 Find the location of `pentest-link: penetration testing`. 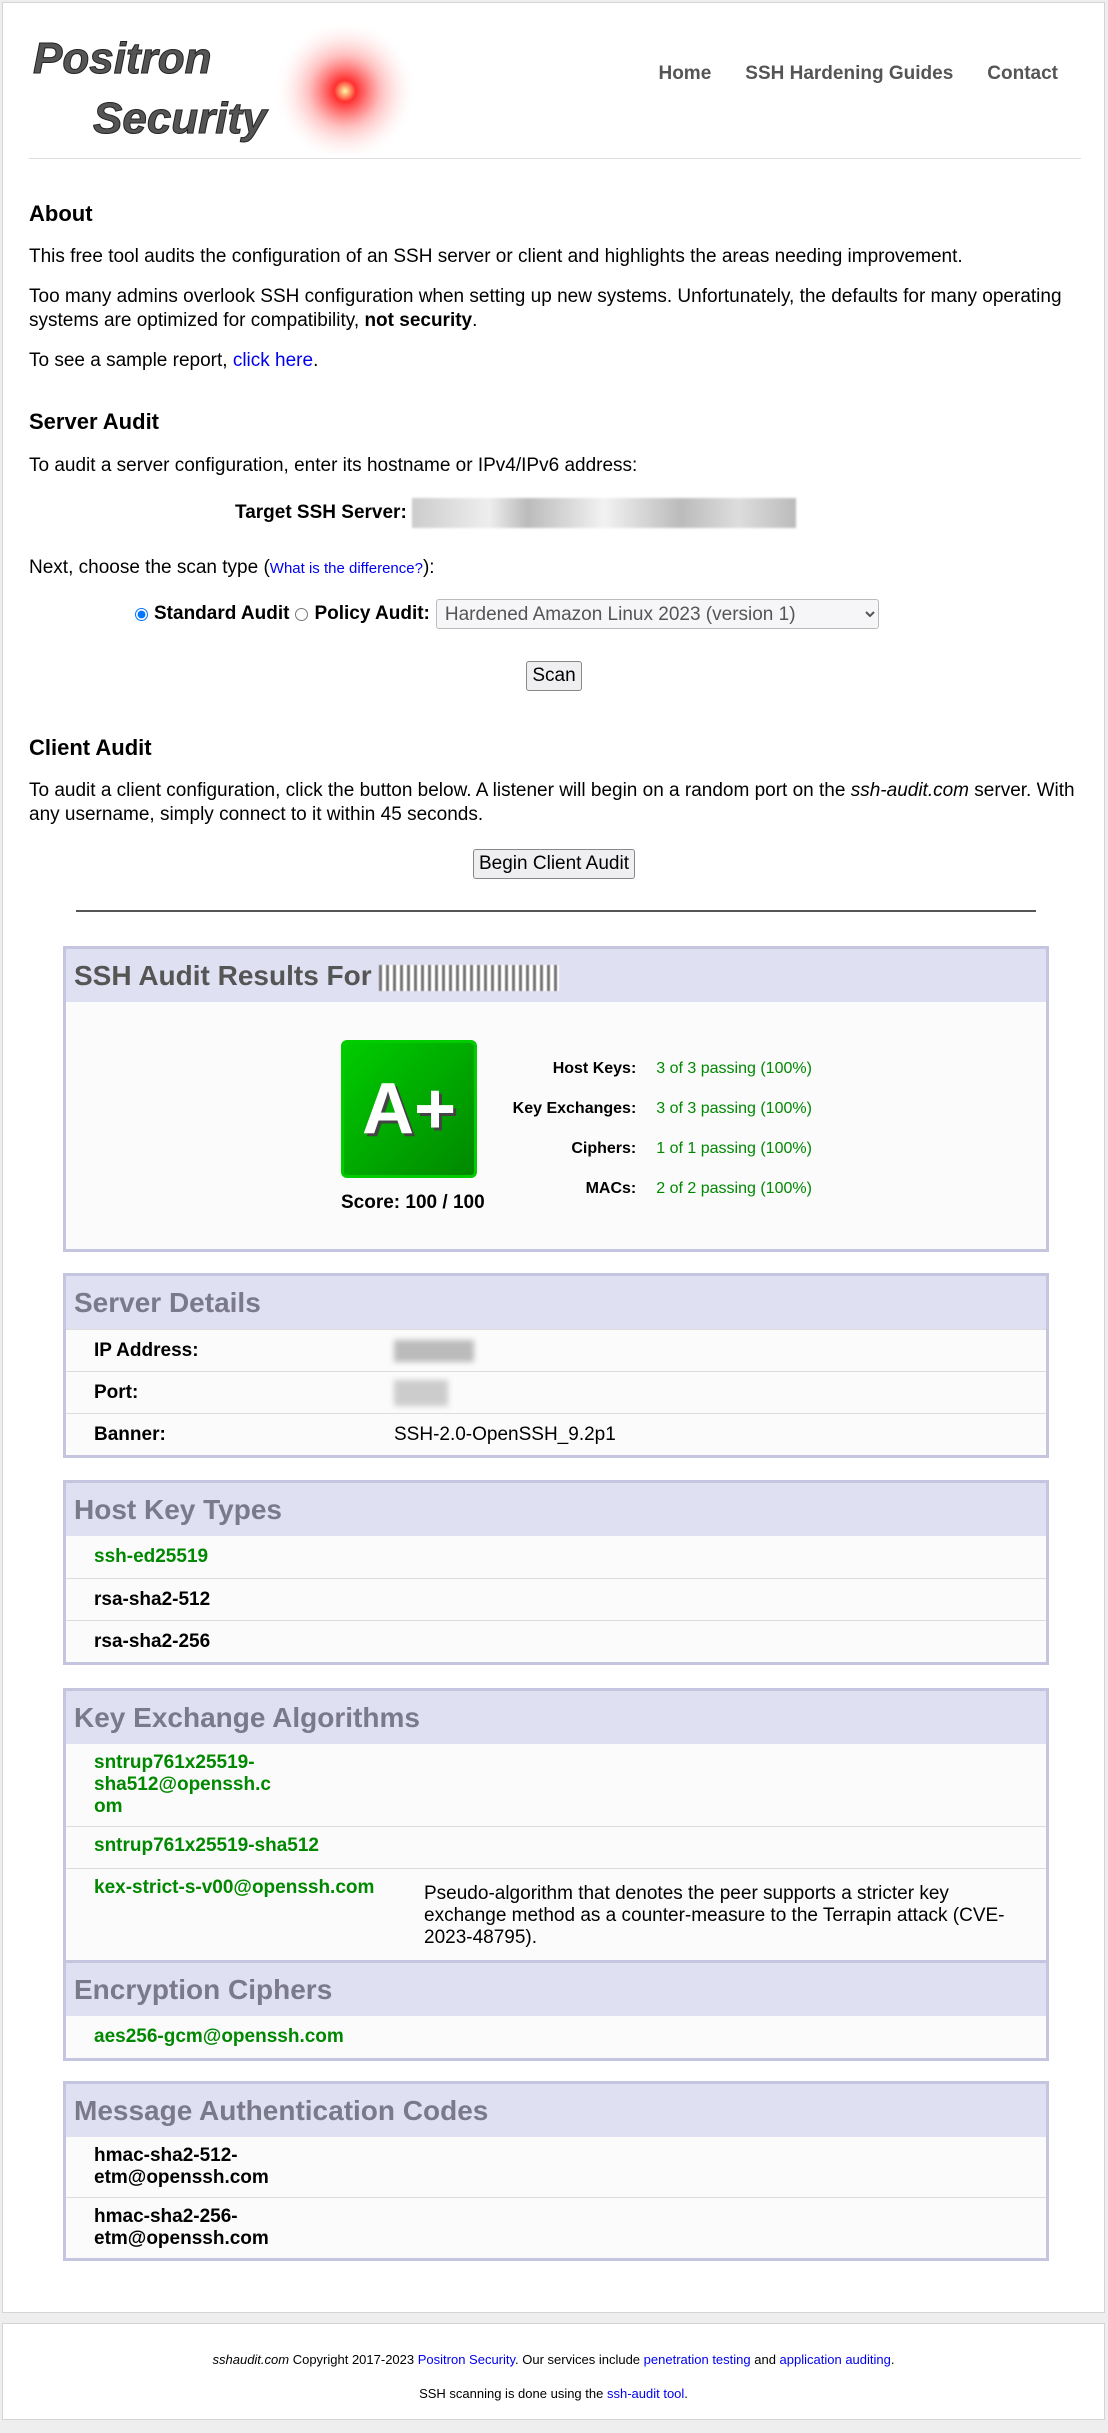

pentest-link: penetration testing is located at coordinates (697, 2359).